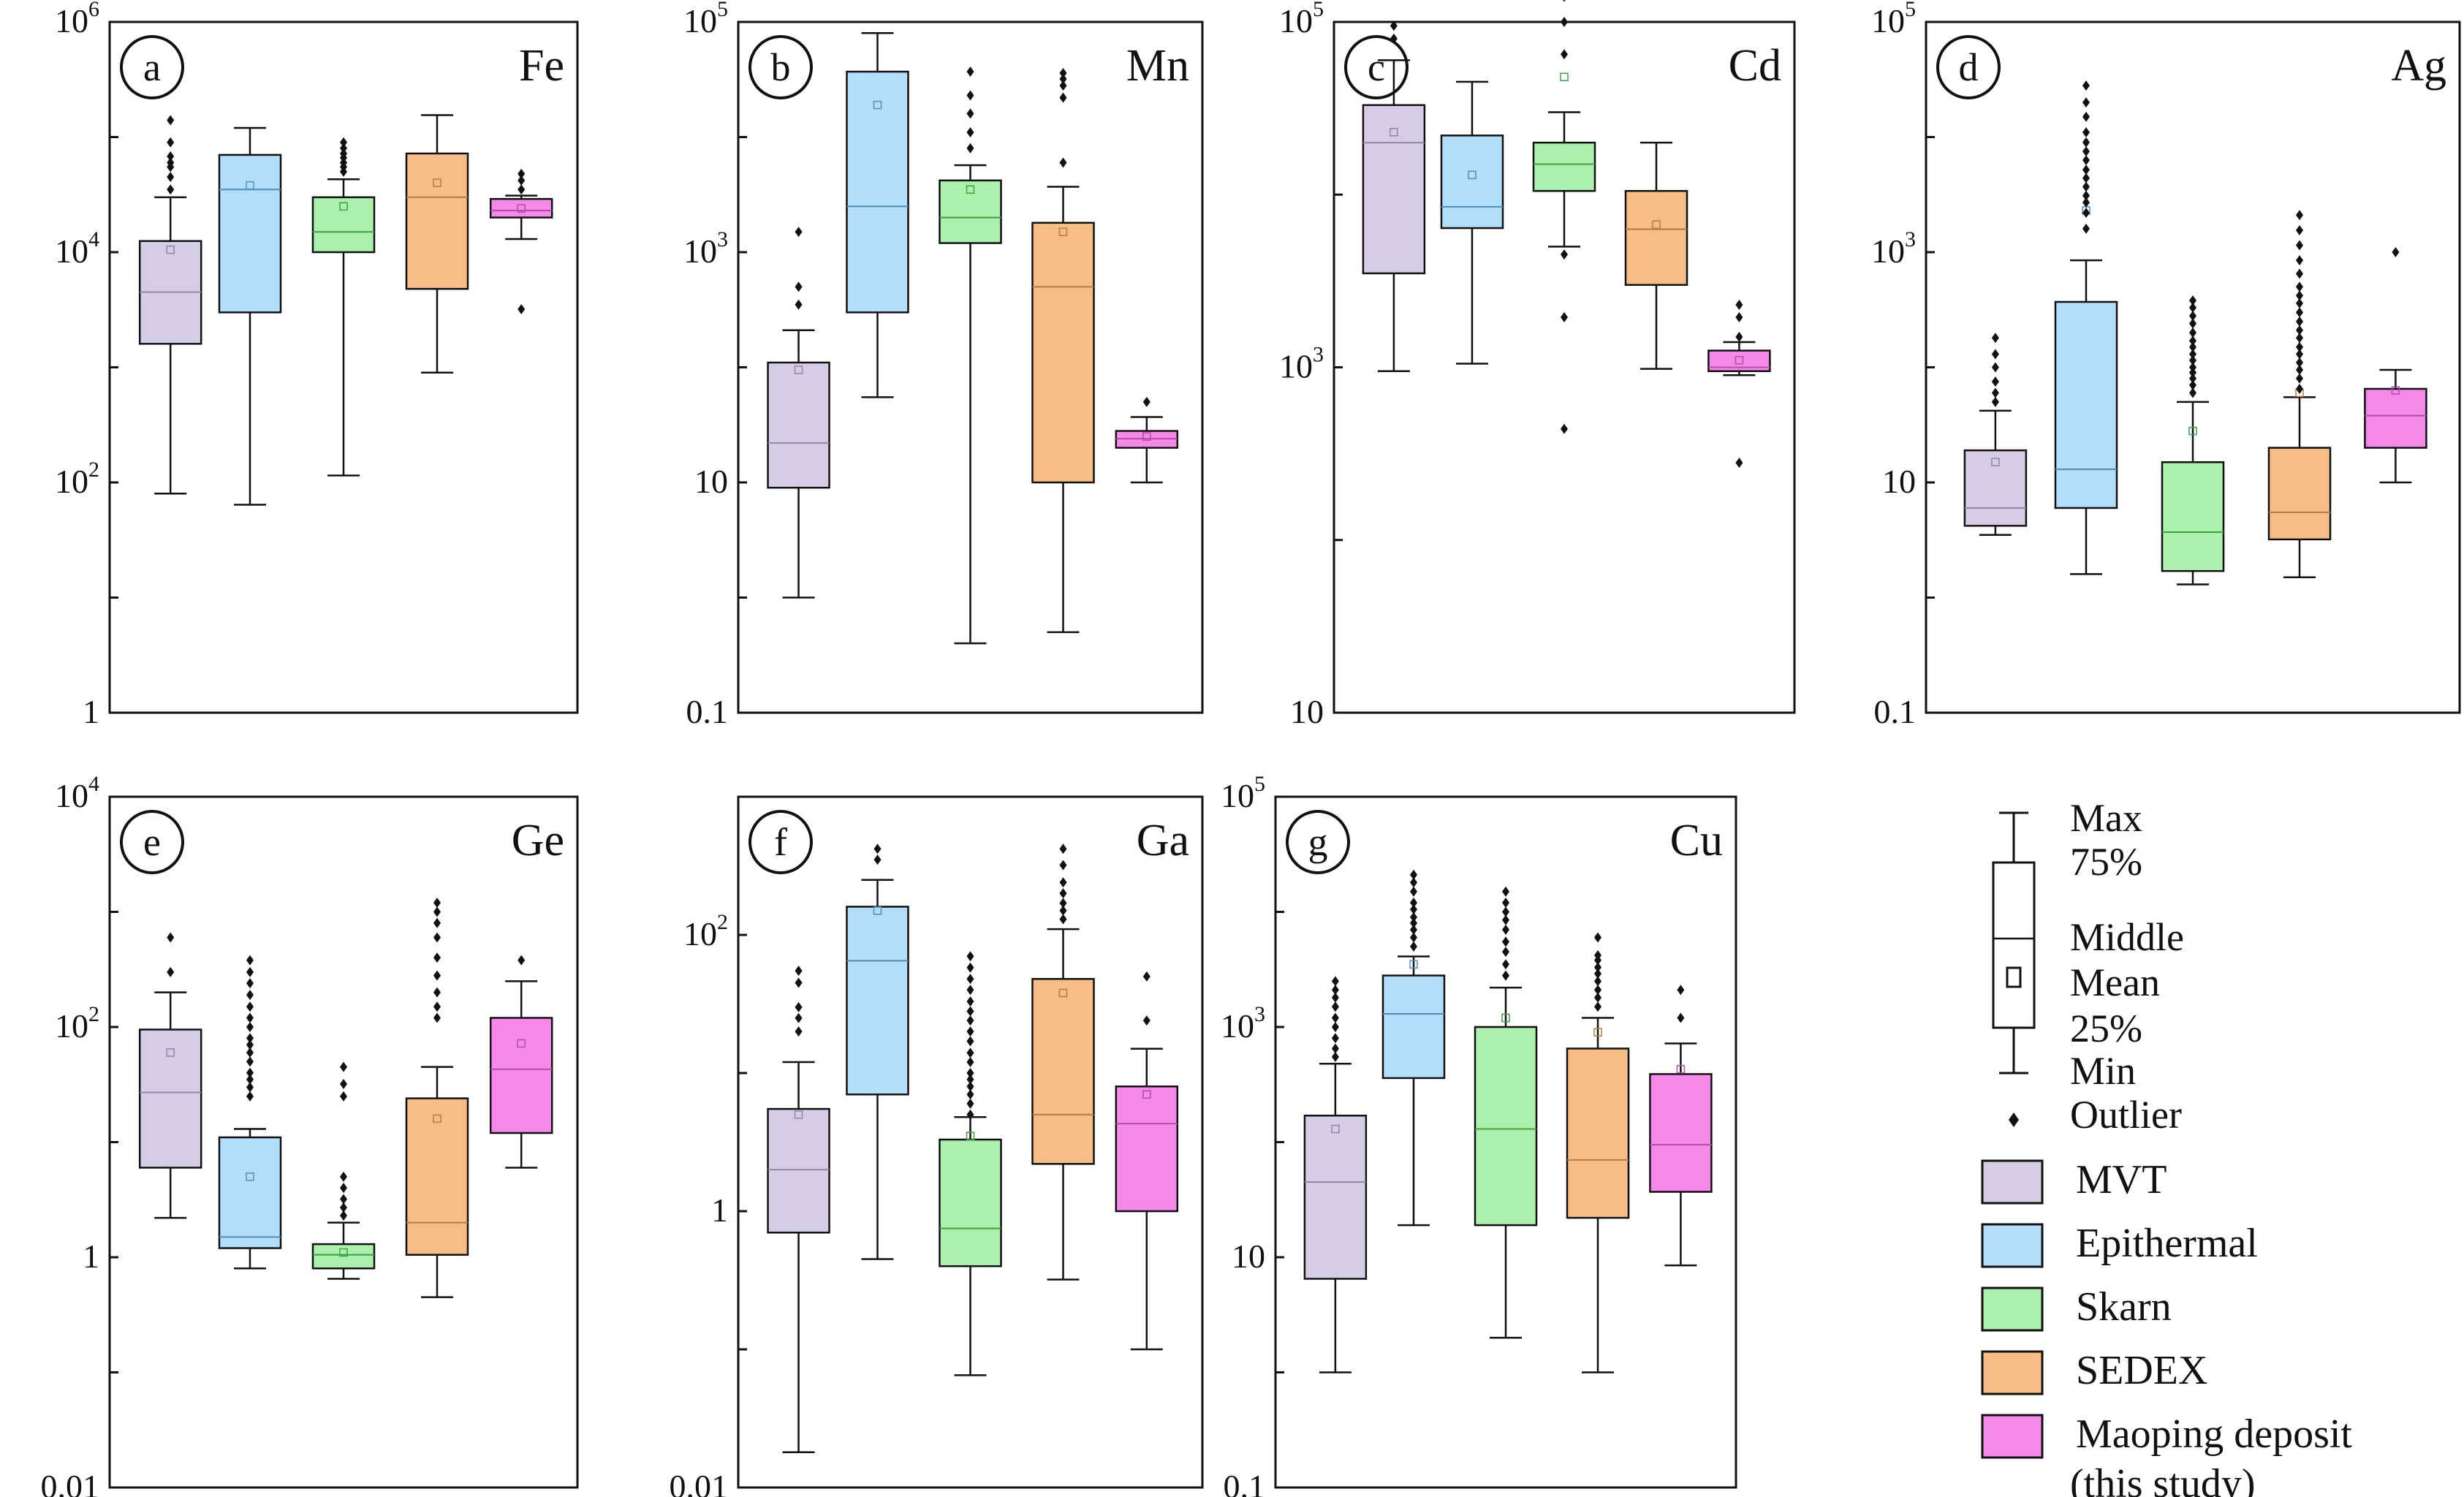  I want to click on y-tick-label: 1, so click(91, 1256).